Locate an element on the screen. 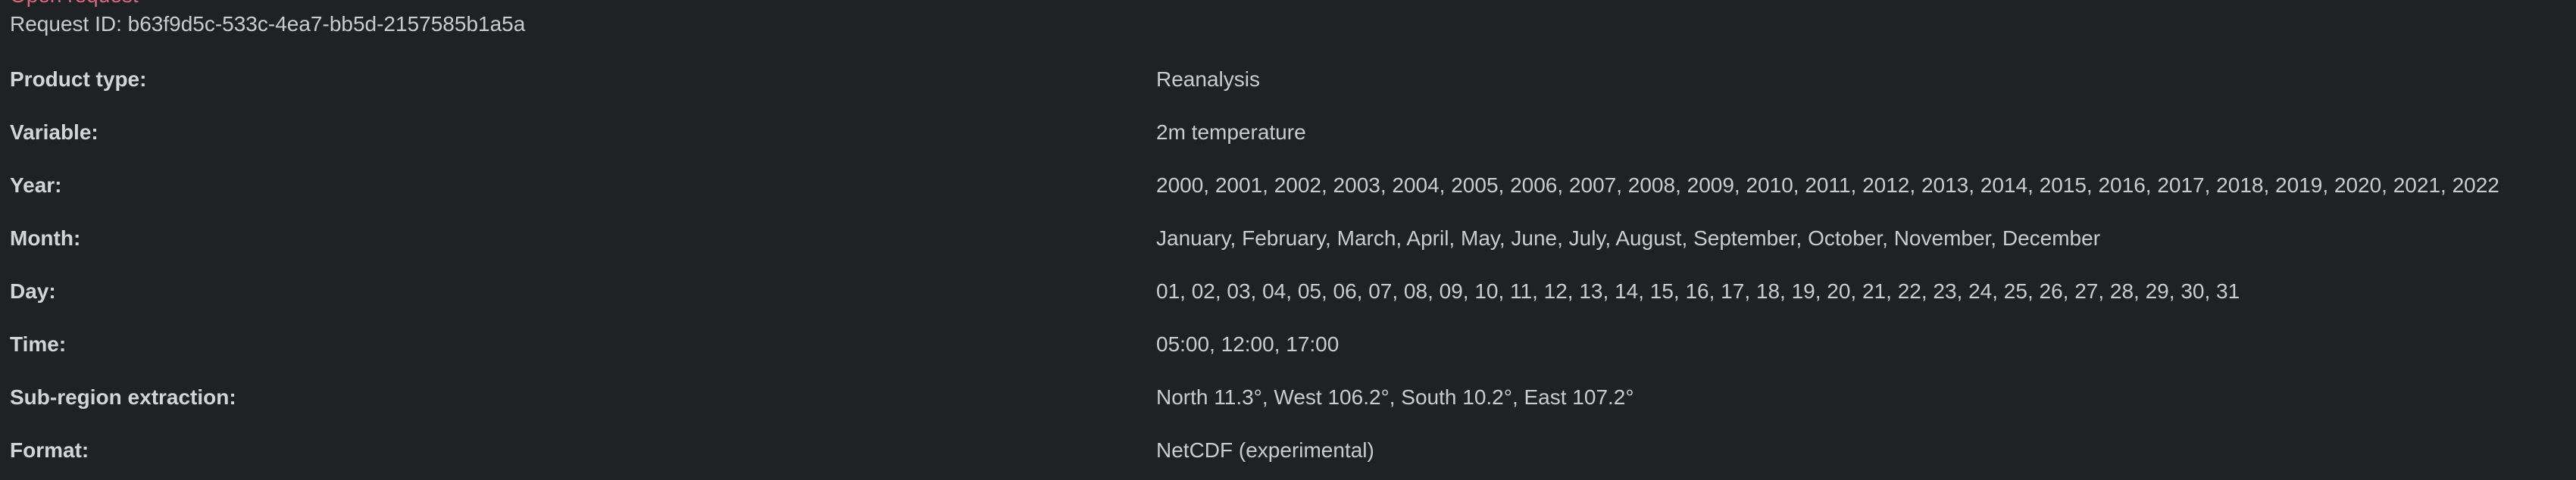  field-row-time: Time: 05:00, 12:00, 17:00 is located at coordinates (1288, 344).